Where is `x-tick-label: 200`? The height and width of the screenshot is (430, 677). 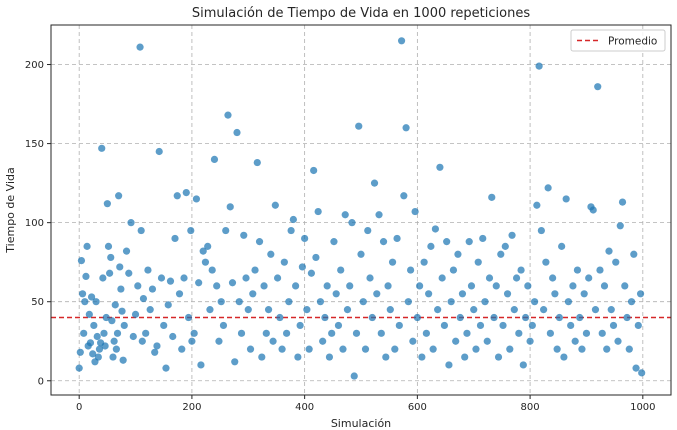
x-tick-label: 200 is located at coordinates (191, 407).